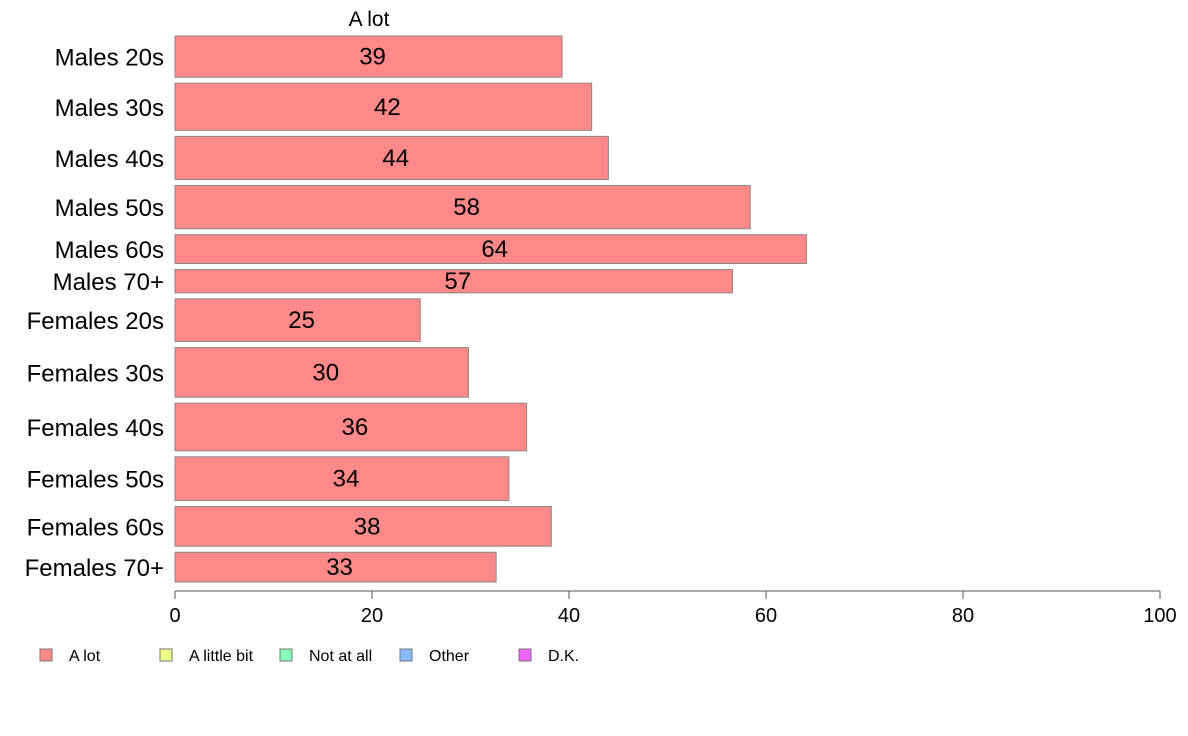 The height and width of the screenshot is (736, 1188). What do you see at coordinates (301, 320) in the screenshot?
I see `bar-value-label: 25` at bounding box center [301, 320].